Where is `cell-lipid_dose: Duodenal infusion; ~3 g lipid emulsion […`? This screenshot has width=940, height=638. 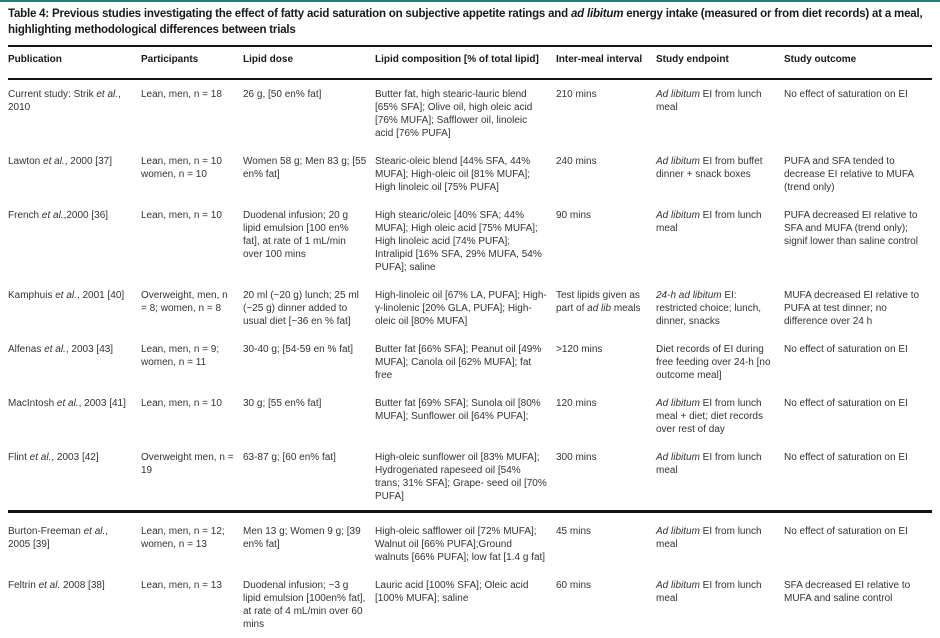 cell-lipid_dose: Duodenal infusion; ~3 g lipid emulsion [… is located at coordinates (304, 605).